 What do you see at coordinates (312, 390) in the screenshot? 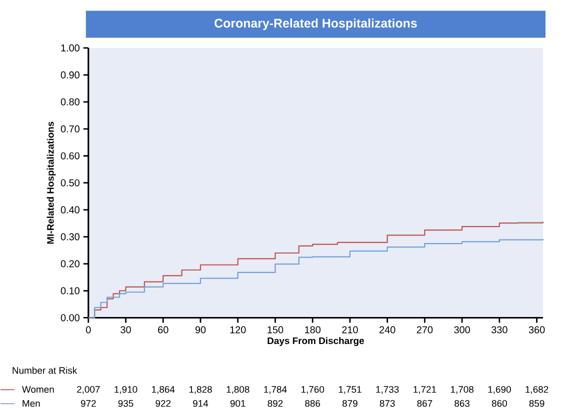
I see `text: 1,760` at bounding box center [312, 390].